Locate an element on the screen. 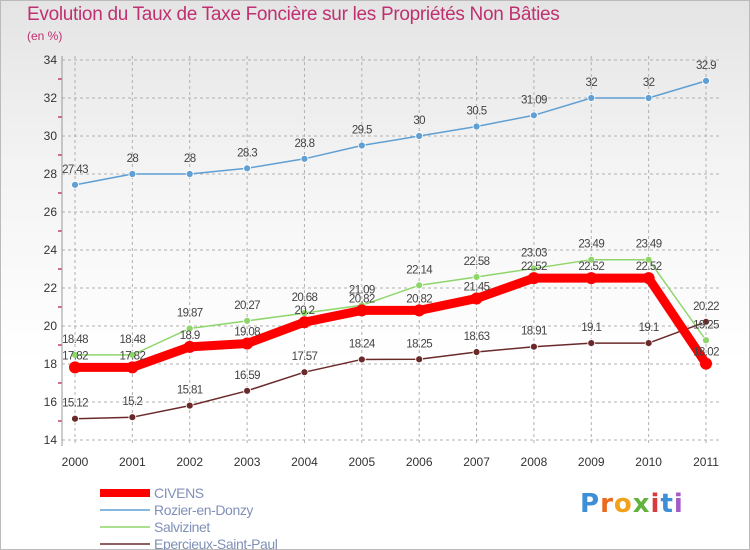  y-tick-label: 24 is located at coordinates (51, 250).